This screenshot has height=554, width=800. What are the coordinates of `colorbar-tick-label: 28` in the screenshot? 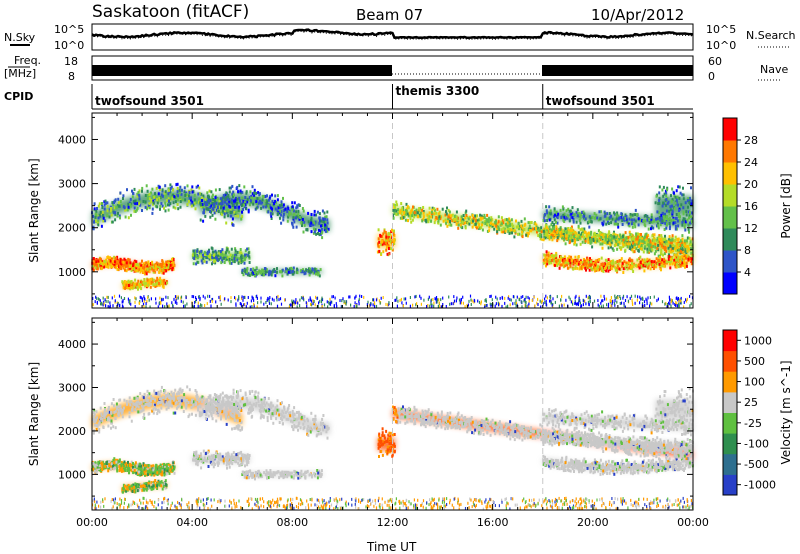 It's located at (751, 140).